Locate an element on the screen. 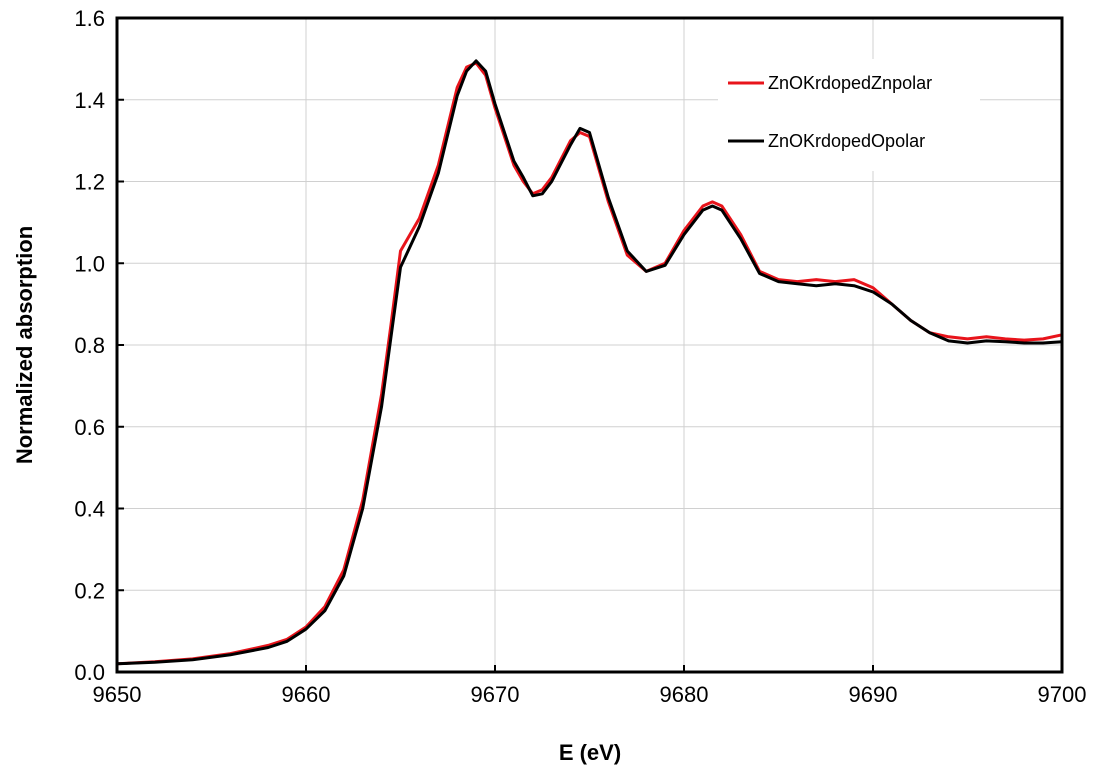  y-tick-label: 0.6 is located at coordinates (89, 427).